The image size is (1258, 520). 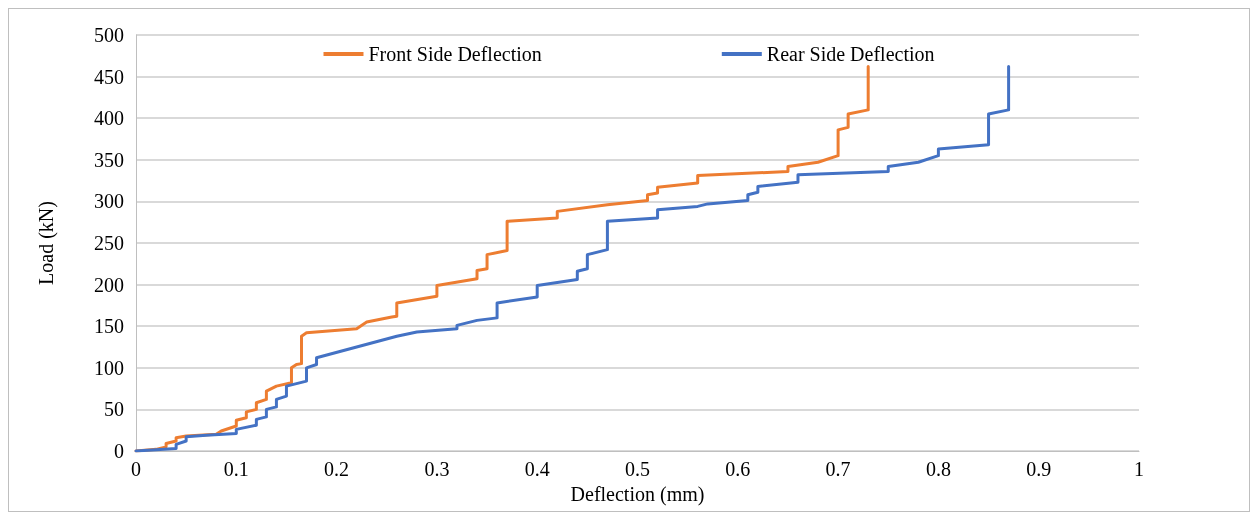 I want to click on x-tick-label: 0.4, so click(x=537, y=469).